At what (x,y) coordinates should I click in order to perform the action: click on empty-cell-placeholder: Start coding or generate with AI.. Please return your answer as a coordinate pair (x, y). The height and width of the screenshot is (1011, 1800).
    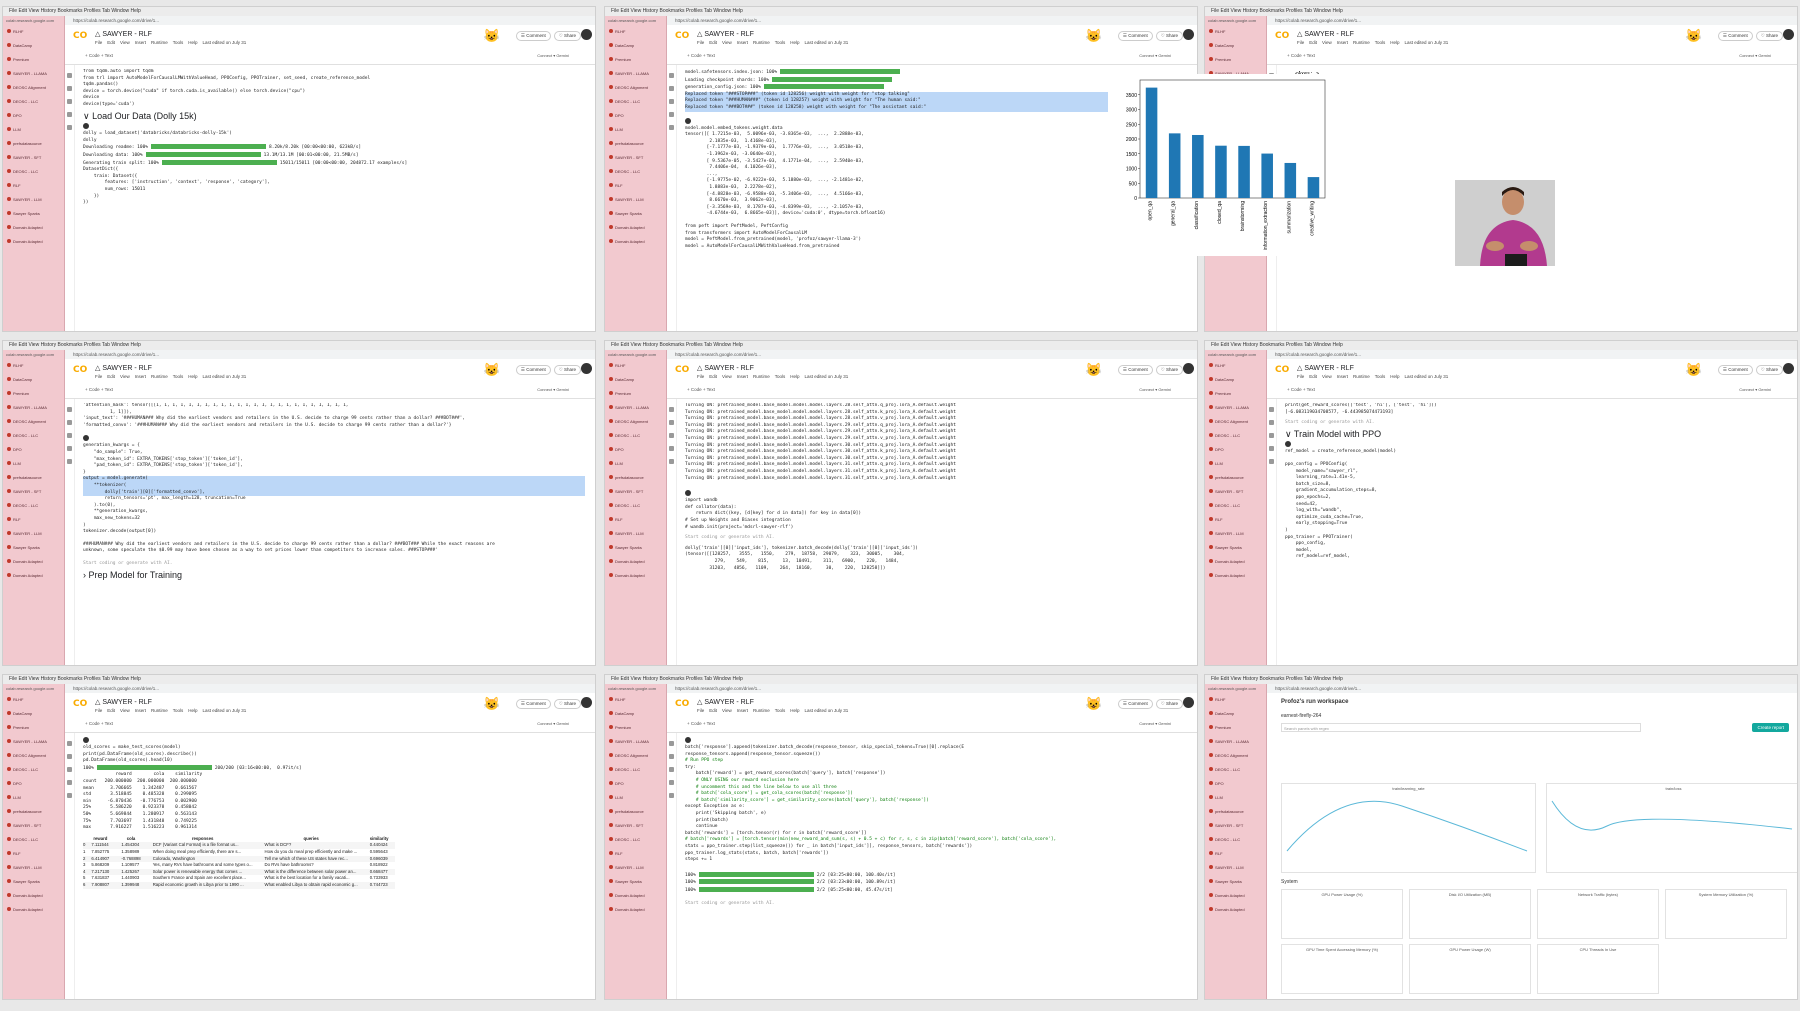
    Looking at the image, I should click on (730, 903).